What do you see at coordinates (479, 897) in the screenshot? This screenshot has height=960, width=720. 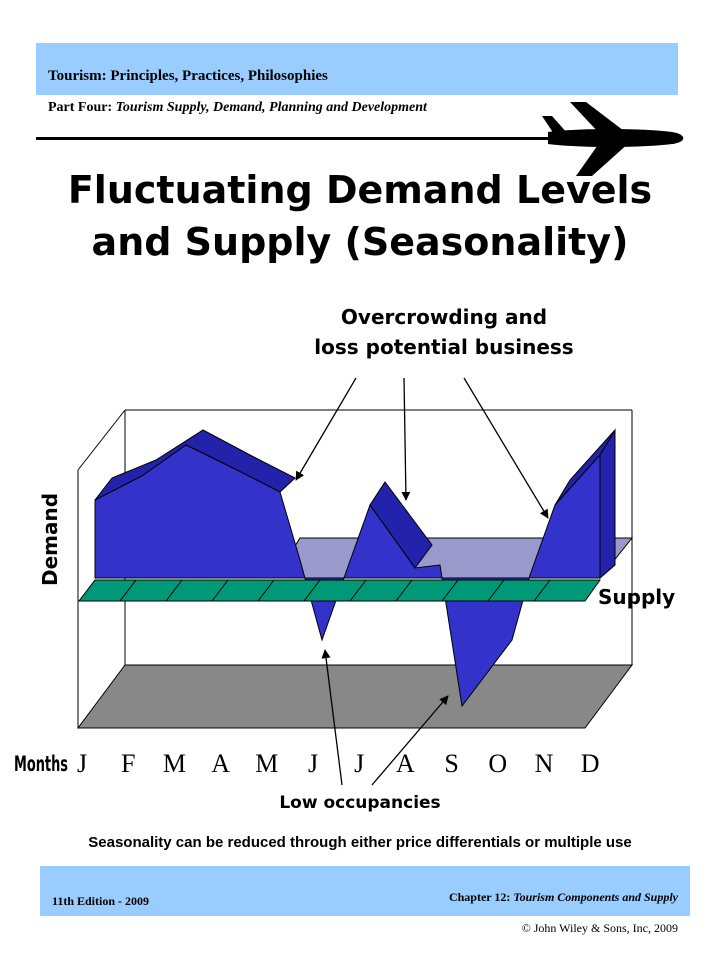 I see `chapter-label: Chapter 12:` at bounding box center [479, 897].